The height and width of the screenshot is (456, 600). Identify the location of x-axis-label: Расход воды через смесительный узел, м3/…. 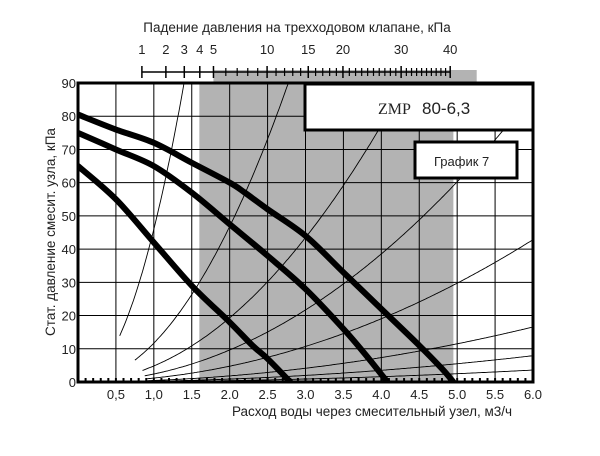
(372, 411).